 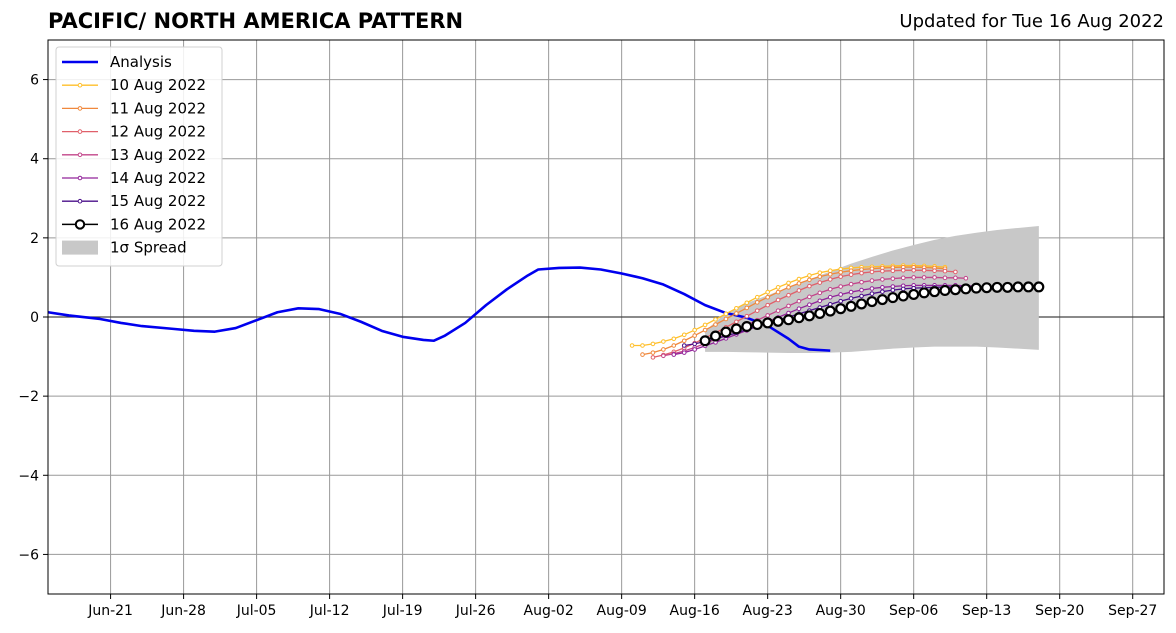 What do you see at coordinates (475, 611) in the screenshot?
I see `x-tick-label: Jul-26` at bounding box center [475, 611].